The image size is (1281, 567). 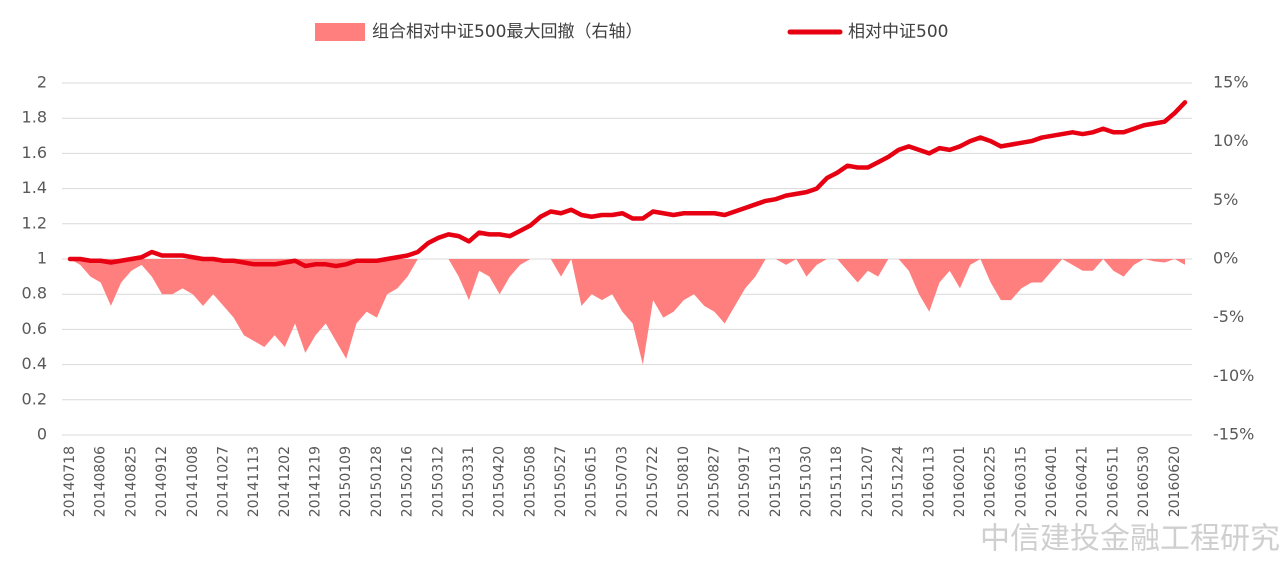 What do you see at coordinates (592, 481) in the screenshot?
I see `x-tick-label: 20150615` at bounding box center [592, 481].